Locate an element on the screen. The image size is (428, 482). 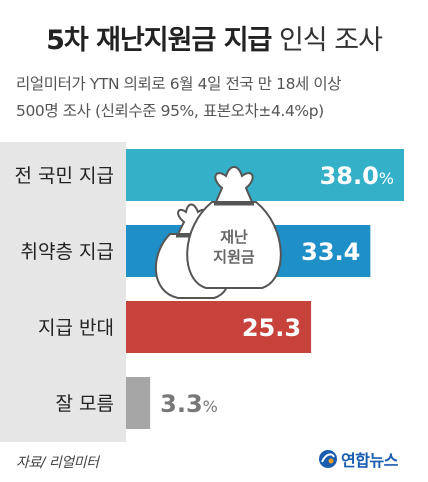
source-credit: 자료/ 리얼미터 is located at coordinates (57, 463).